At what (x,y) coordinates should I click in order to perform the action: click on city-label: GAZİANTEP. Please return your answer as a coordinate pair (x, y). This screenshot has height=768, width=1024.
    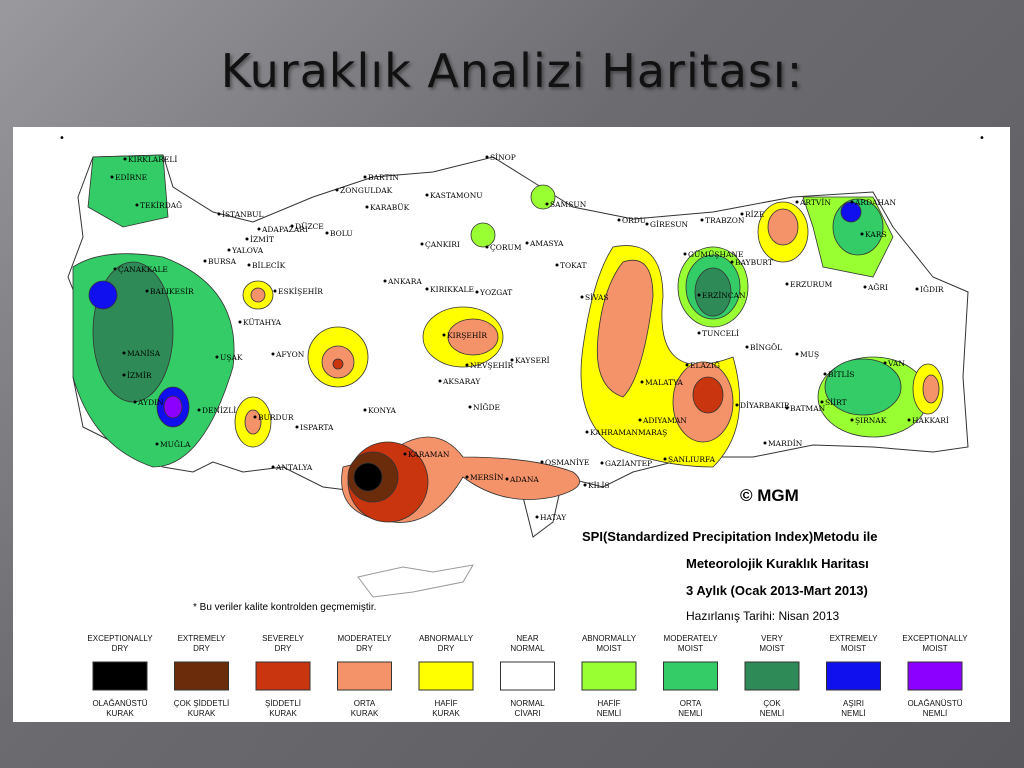
    Looking at the image, I should click on (628, 463).